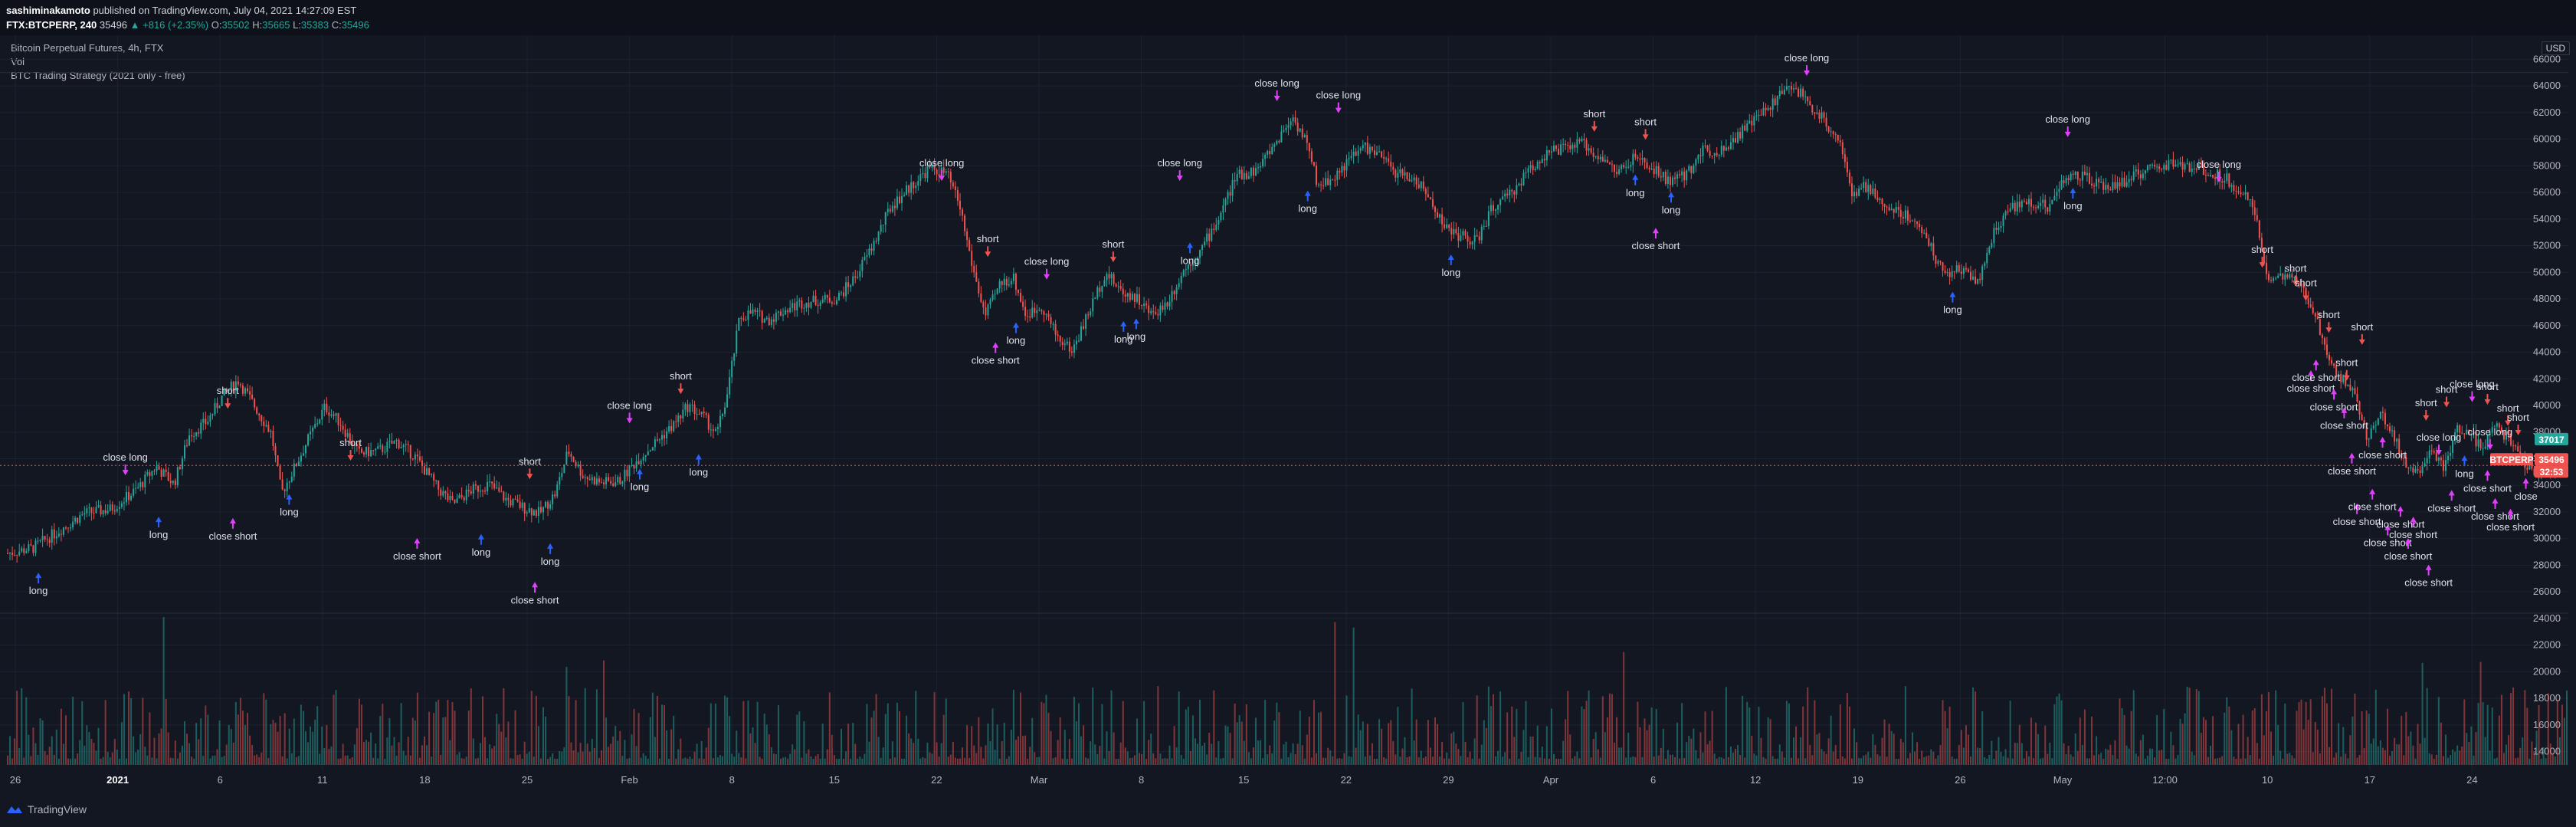  Describe the element at coordinates (48, 10) in the screenshot. I see `author-name: sashiminakamoto` at that location.